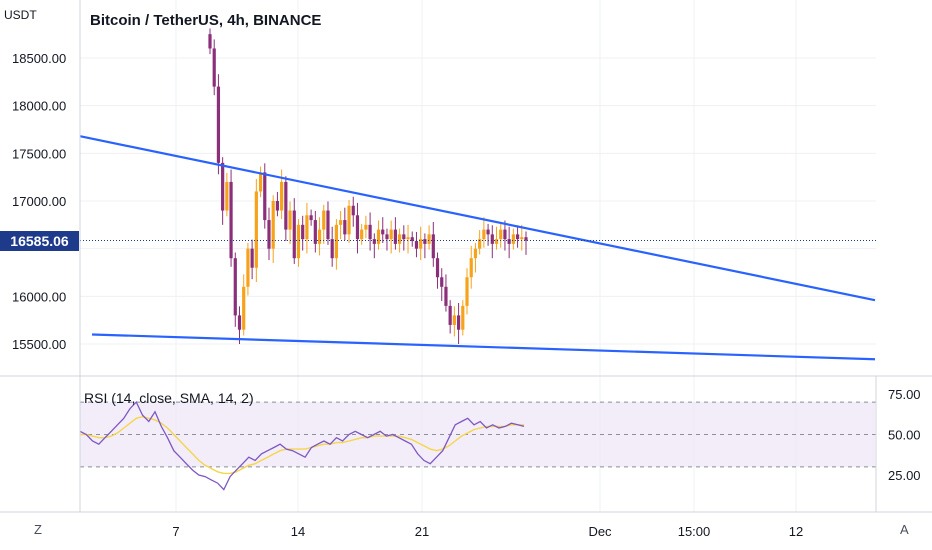 The width and height of the screenshot is (932, 550). I want to click on price-tick-label: 16000.00, so click(39, 296).